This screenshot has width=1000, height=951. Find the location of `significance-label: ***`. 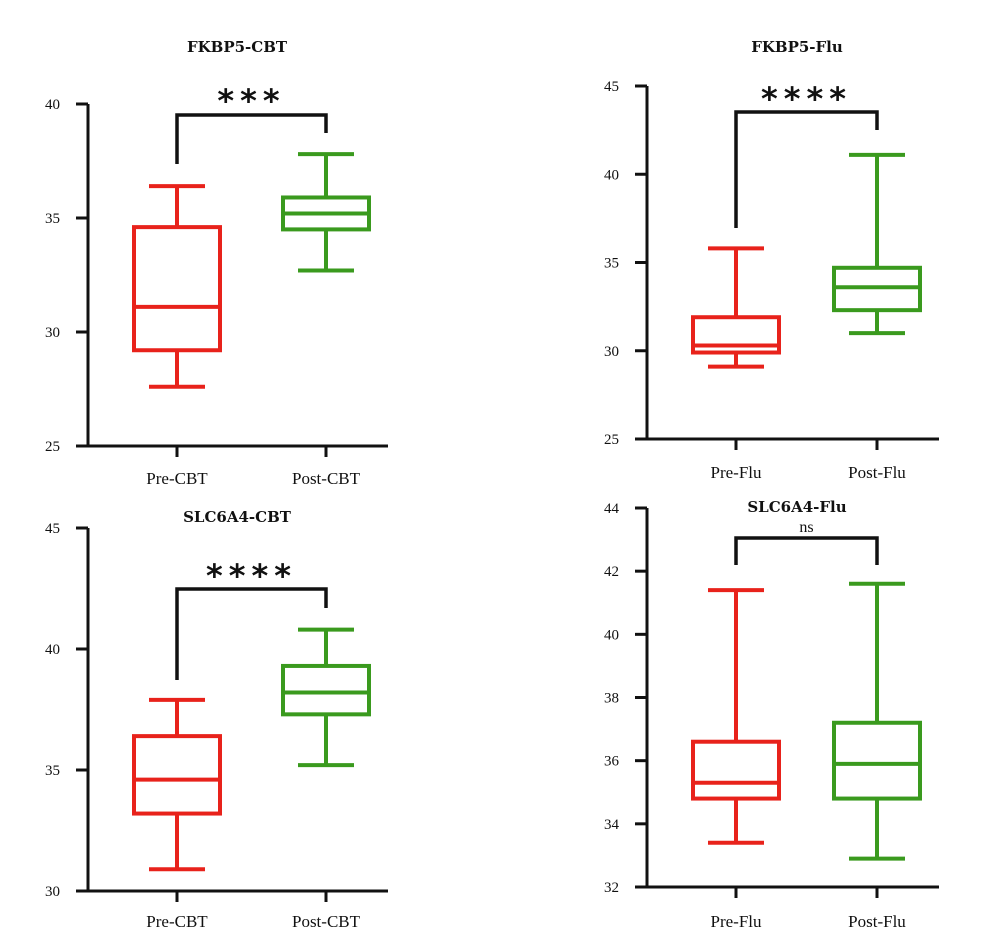

significance-label: *** is located at coordinates (251, 101).